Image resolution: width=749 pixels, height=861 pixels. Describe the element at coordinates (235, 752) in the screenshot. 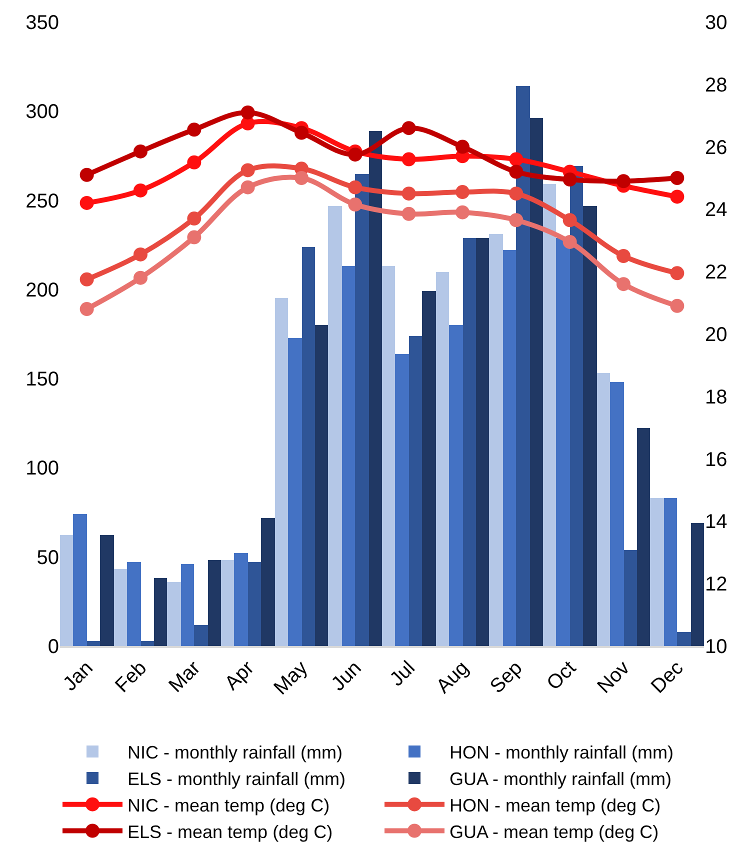

I see `legend-label: NIC - monthly rainfall (mm)` at that location.